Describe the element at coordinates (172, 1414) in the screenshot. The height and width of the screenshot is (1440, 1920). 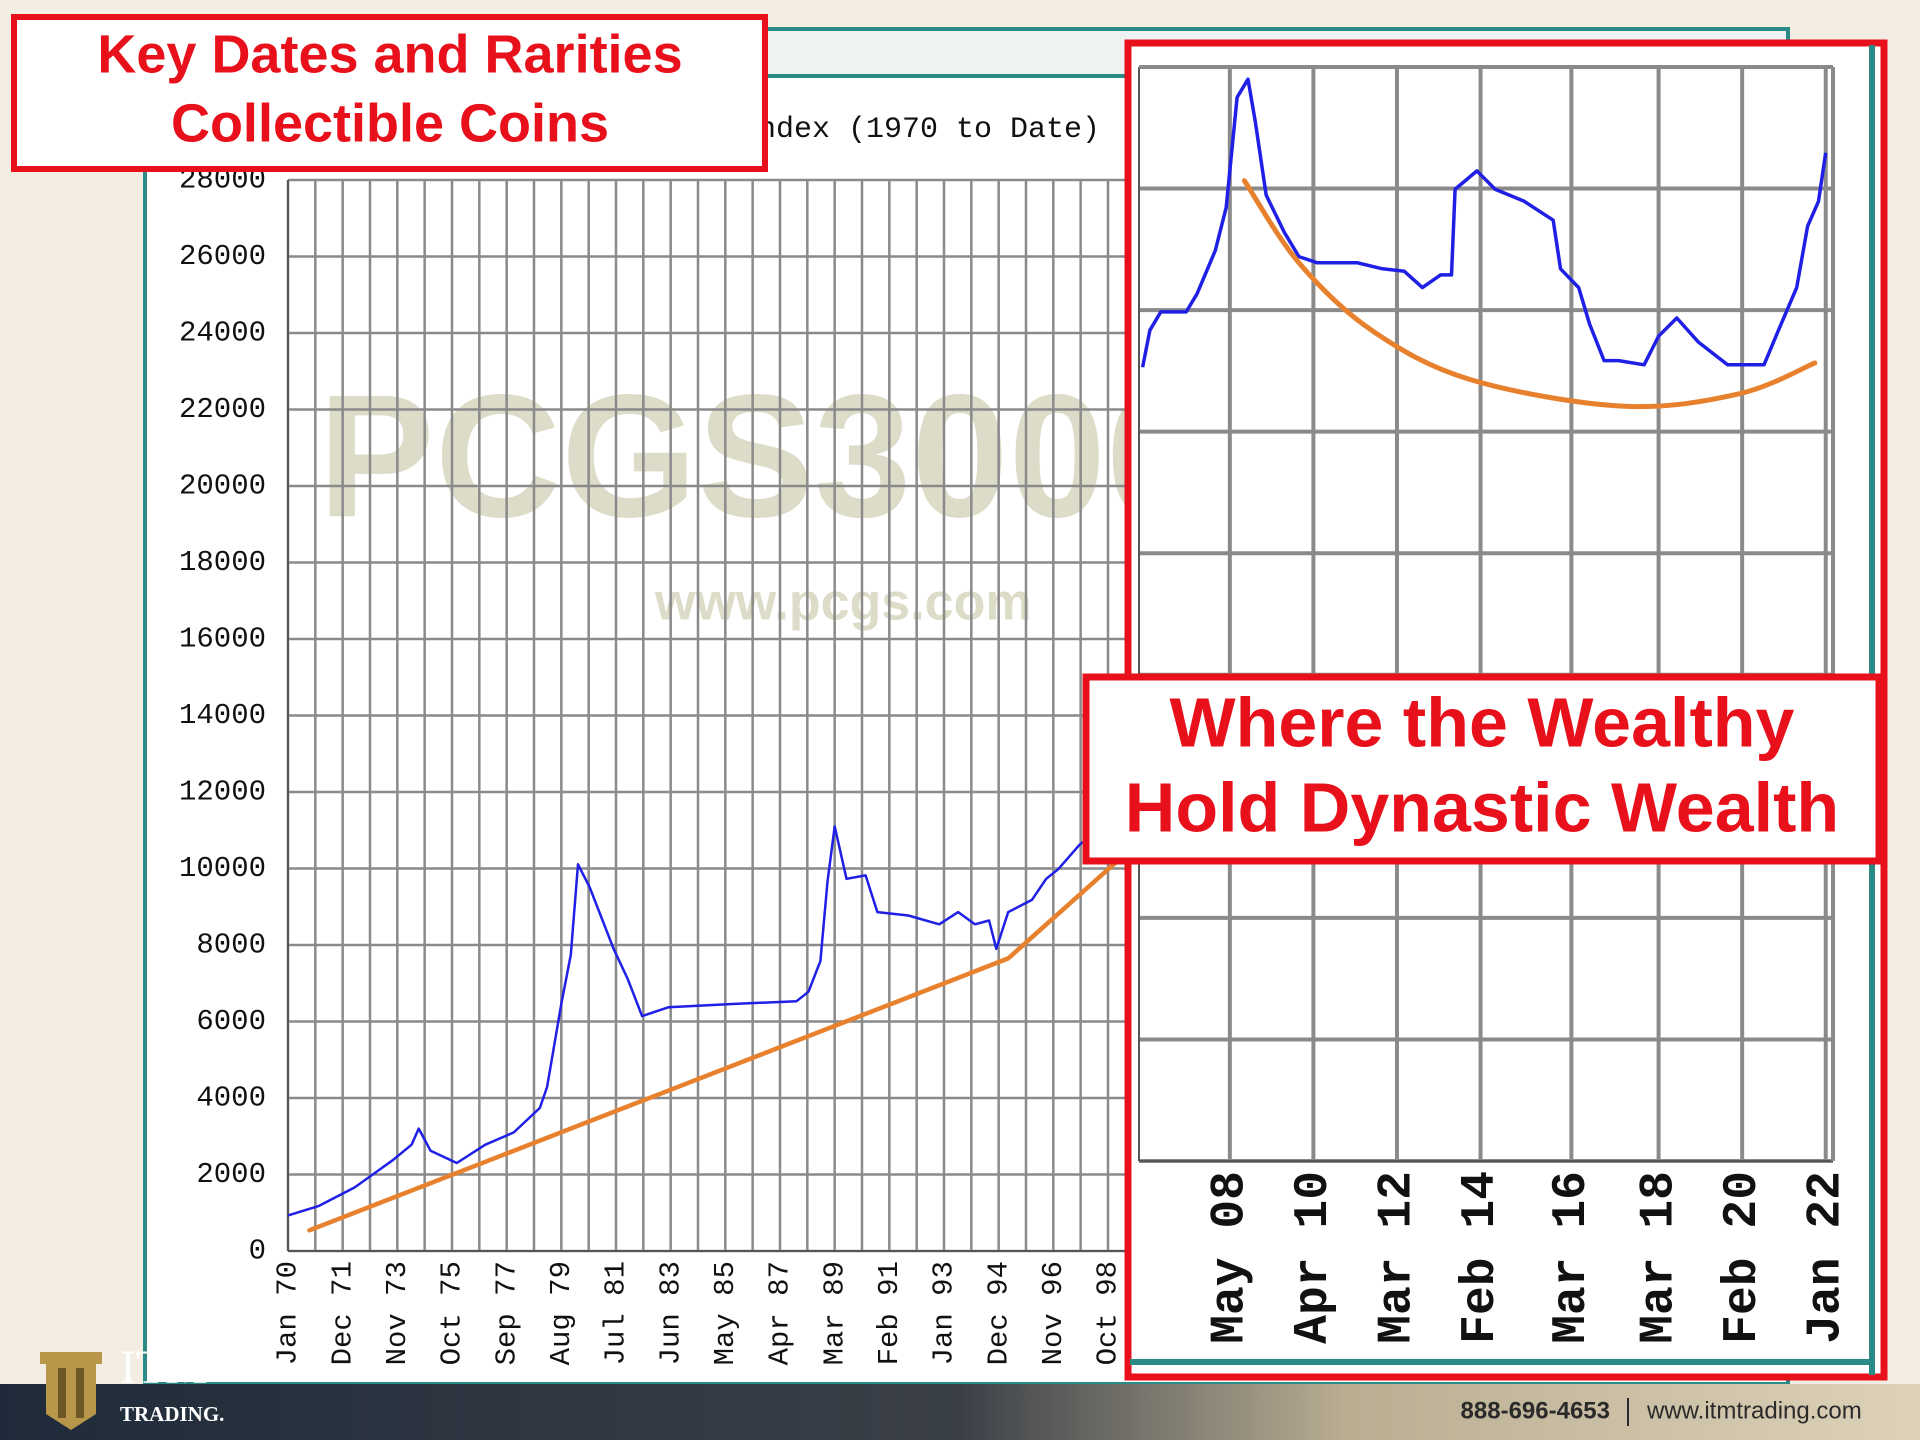
I see `logo-subtext: TRADING.` at that location.